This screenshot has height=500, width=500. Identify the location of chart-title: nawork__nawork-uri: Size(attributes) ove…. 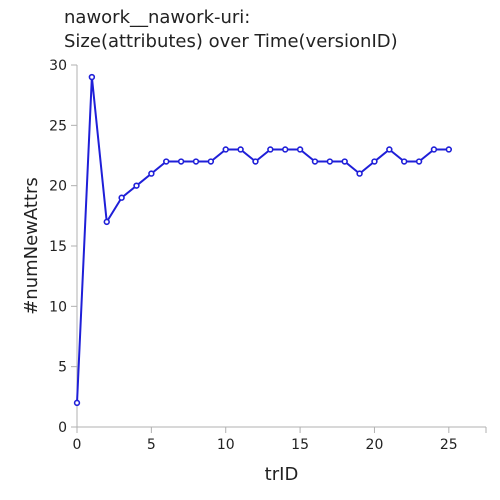
(231, 30).